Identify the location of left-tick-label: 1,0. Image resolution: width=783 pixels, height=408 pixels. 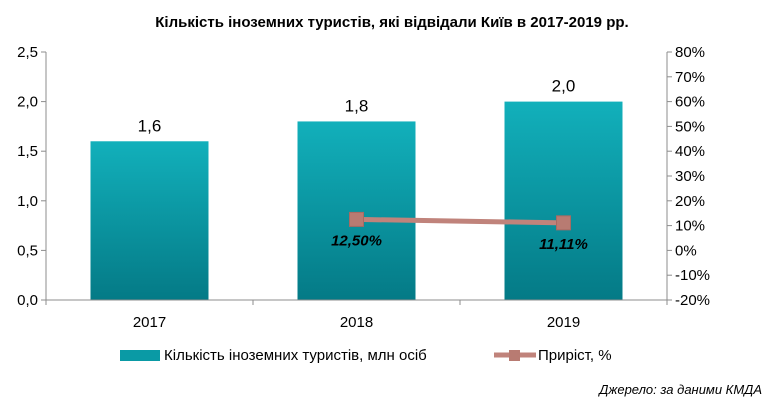
(27, 201).